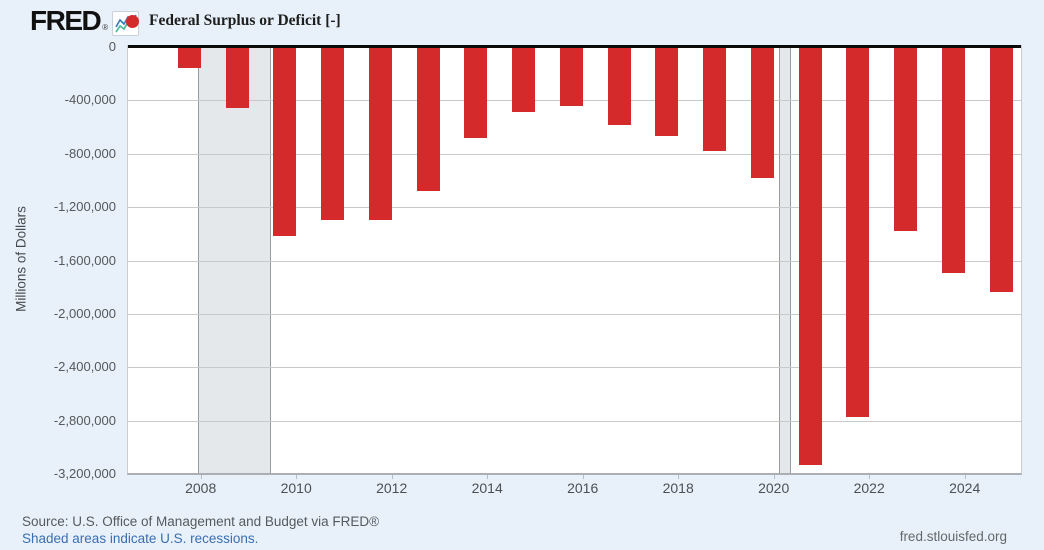  Describe the element at coordinates (583, 488) in the screenshot. I see `x-tick-label: 2016` at that location.